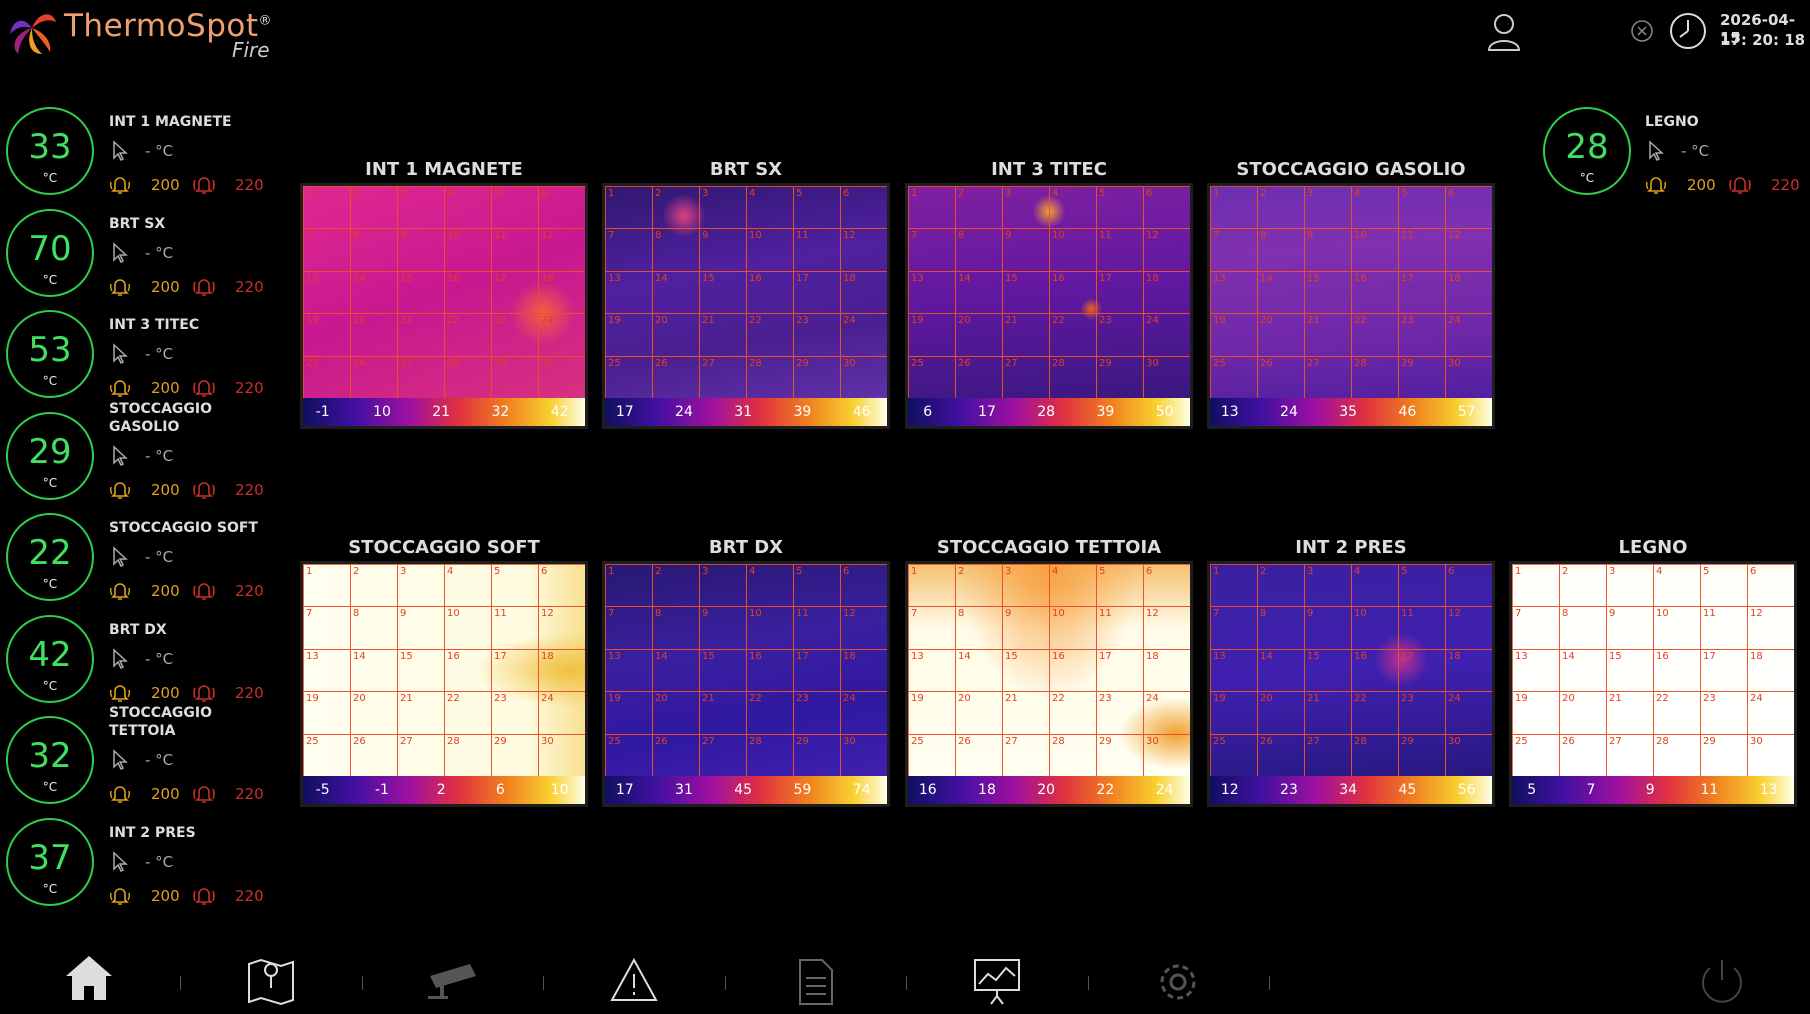 The height and width of the screenshot is (1014, 1810). What do you see at coordinates (204, 794) in the screenshot?
I see `alarm-bell` at bounding box center [204, 794].